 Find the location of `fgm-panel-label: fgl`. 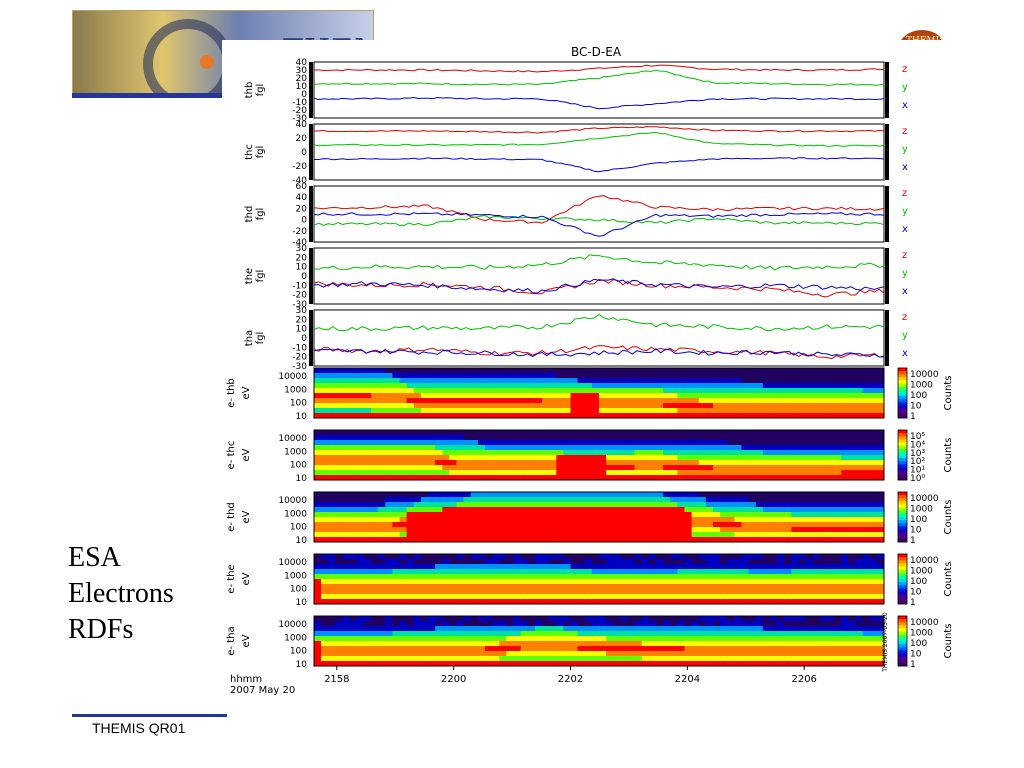

fgm-panel-label: fgl is located at coordinates (260, 90).